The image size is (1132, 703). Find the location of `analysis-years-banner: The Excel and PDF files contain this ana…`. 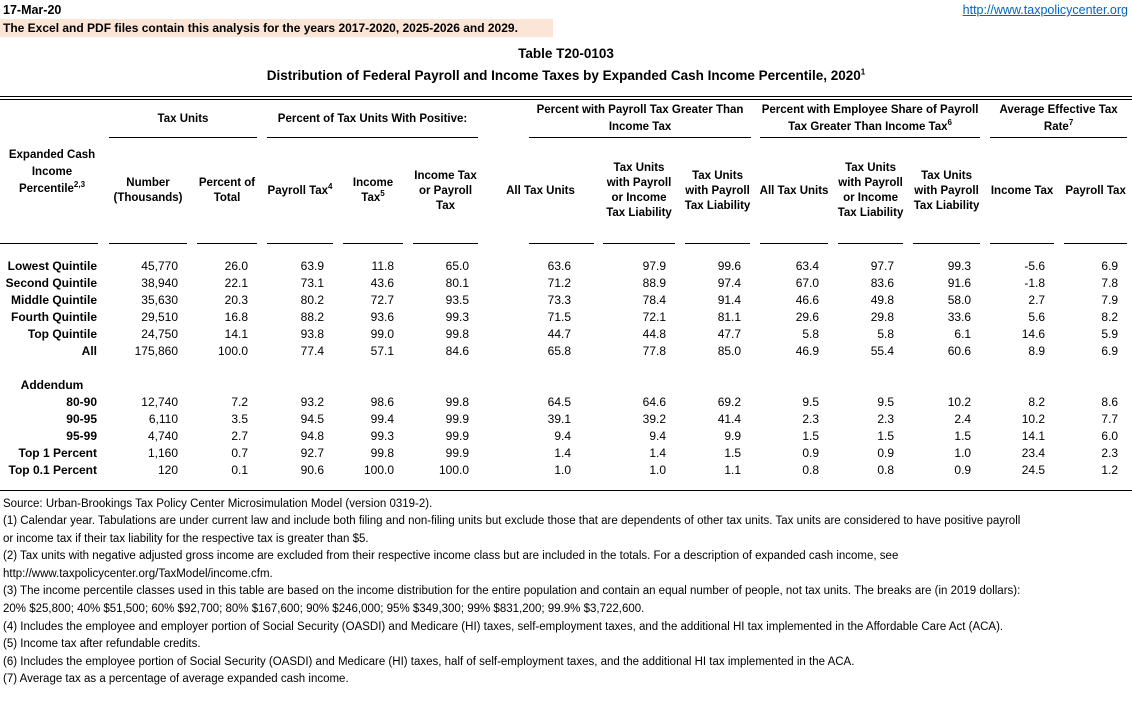

analysis-years-banner: The Excel and PDF files contain this ana… is located at coordinates (276, 28).